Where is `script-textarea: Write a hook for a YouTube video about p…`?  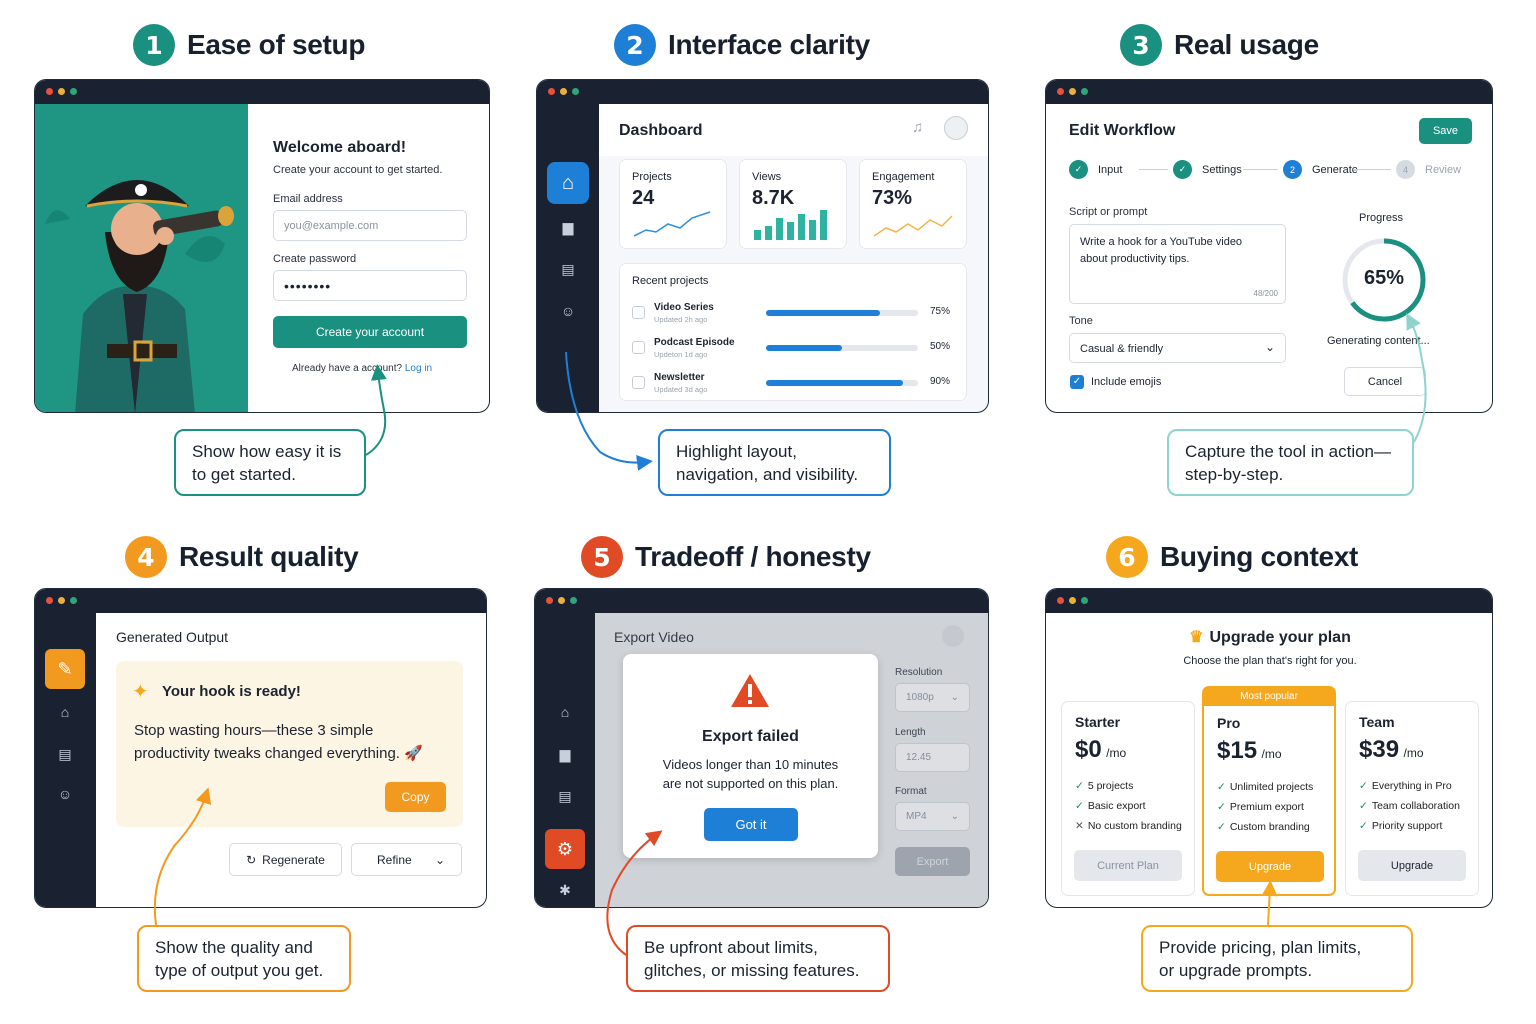
script-textarea: Write a hook for a YouTube video about p… is located at coordinates (1177, 264).